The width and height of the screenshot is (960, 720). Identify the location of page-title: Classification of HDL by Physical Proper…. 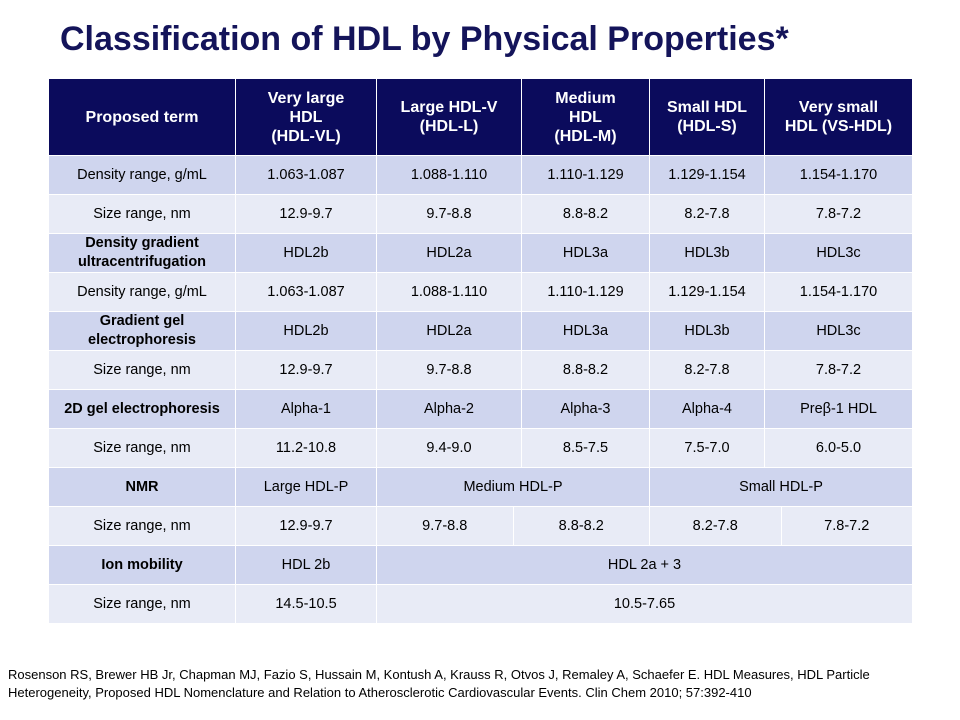
(424, 39).